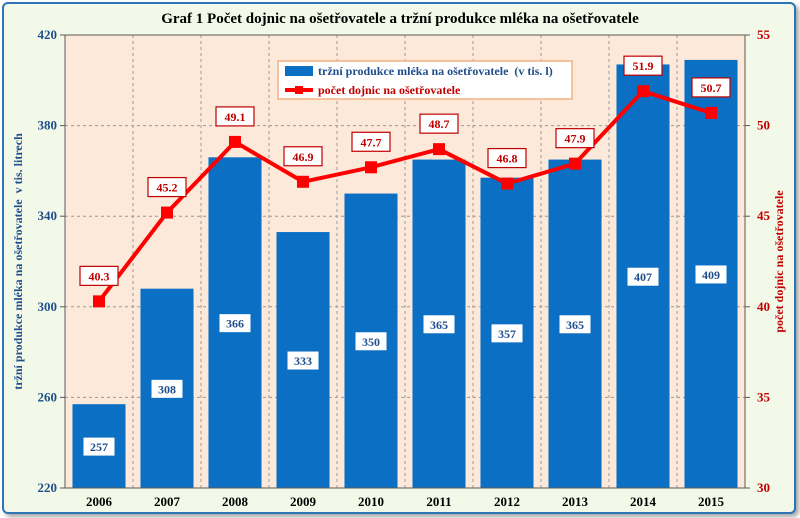 Image resolution: width=800 pixels, height=518 pixels. I want to click on line-point-2008, so click(235, 141).